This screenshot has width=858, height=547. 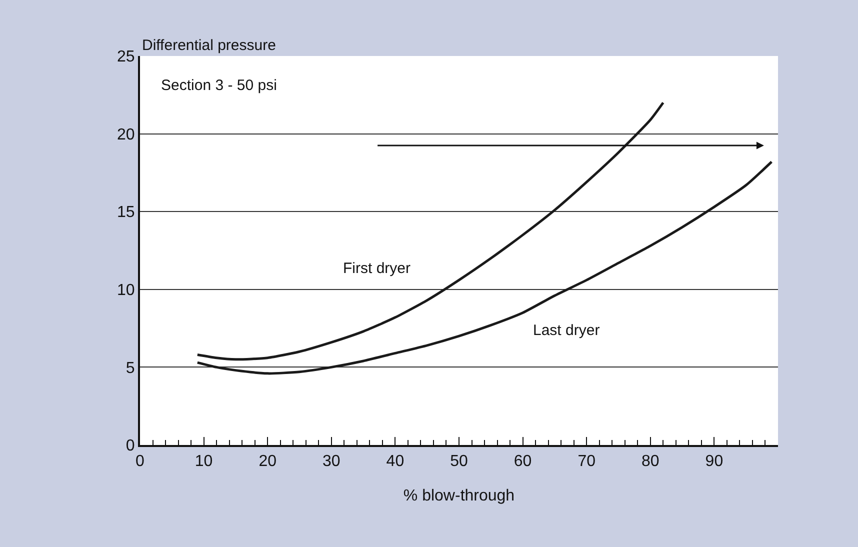 I want to click on annotation: Section 3 - 50 psi, so click(x=219, y=85).